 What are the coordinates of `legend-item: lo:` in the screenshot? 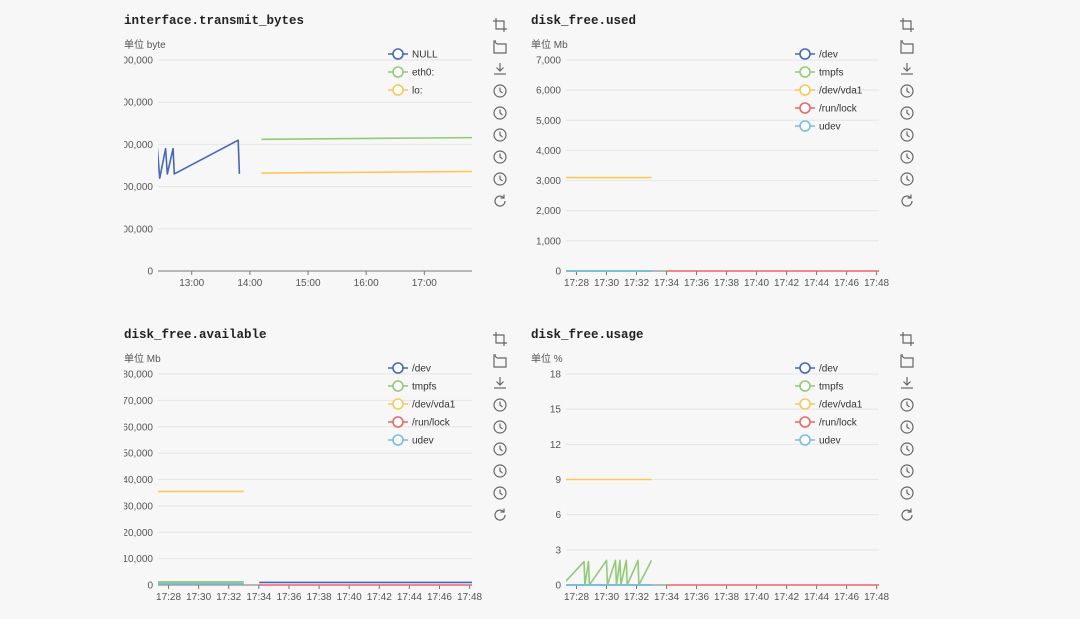 It's located at (405, 90).